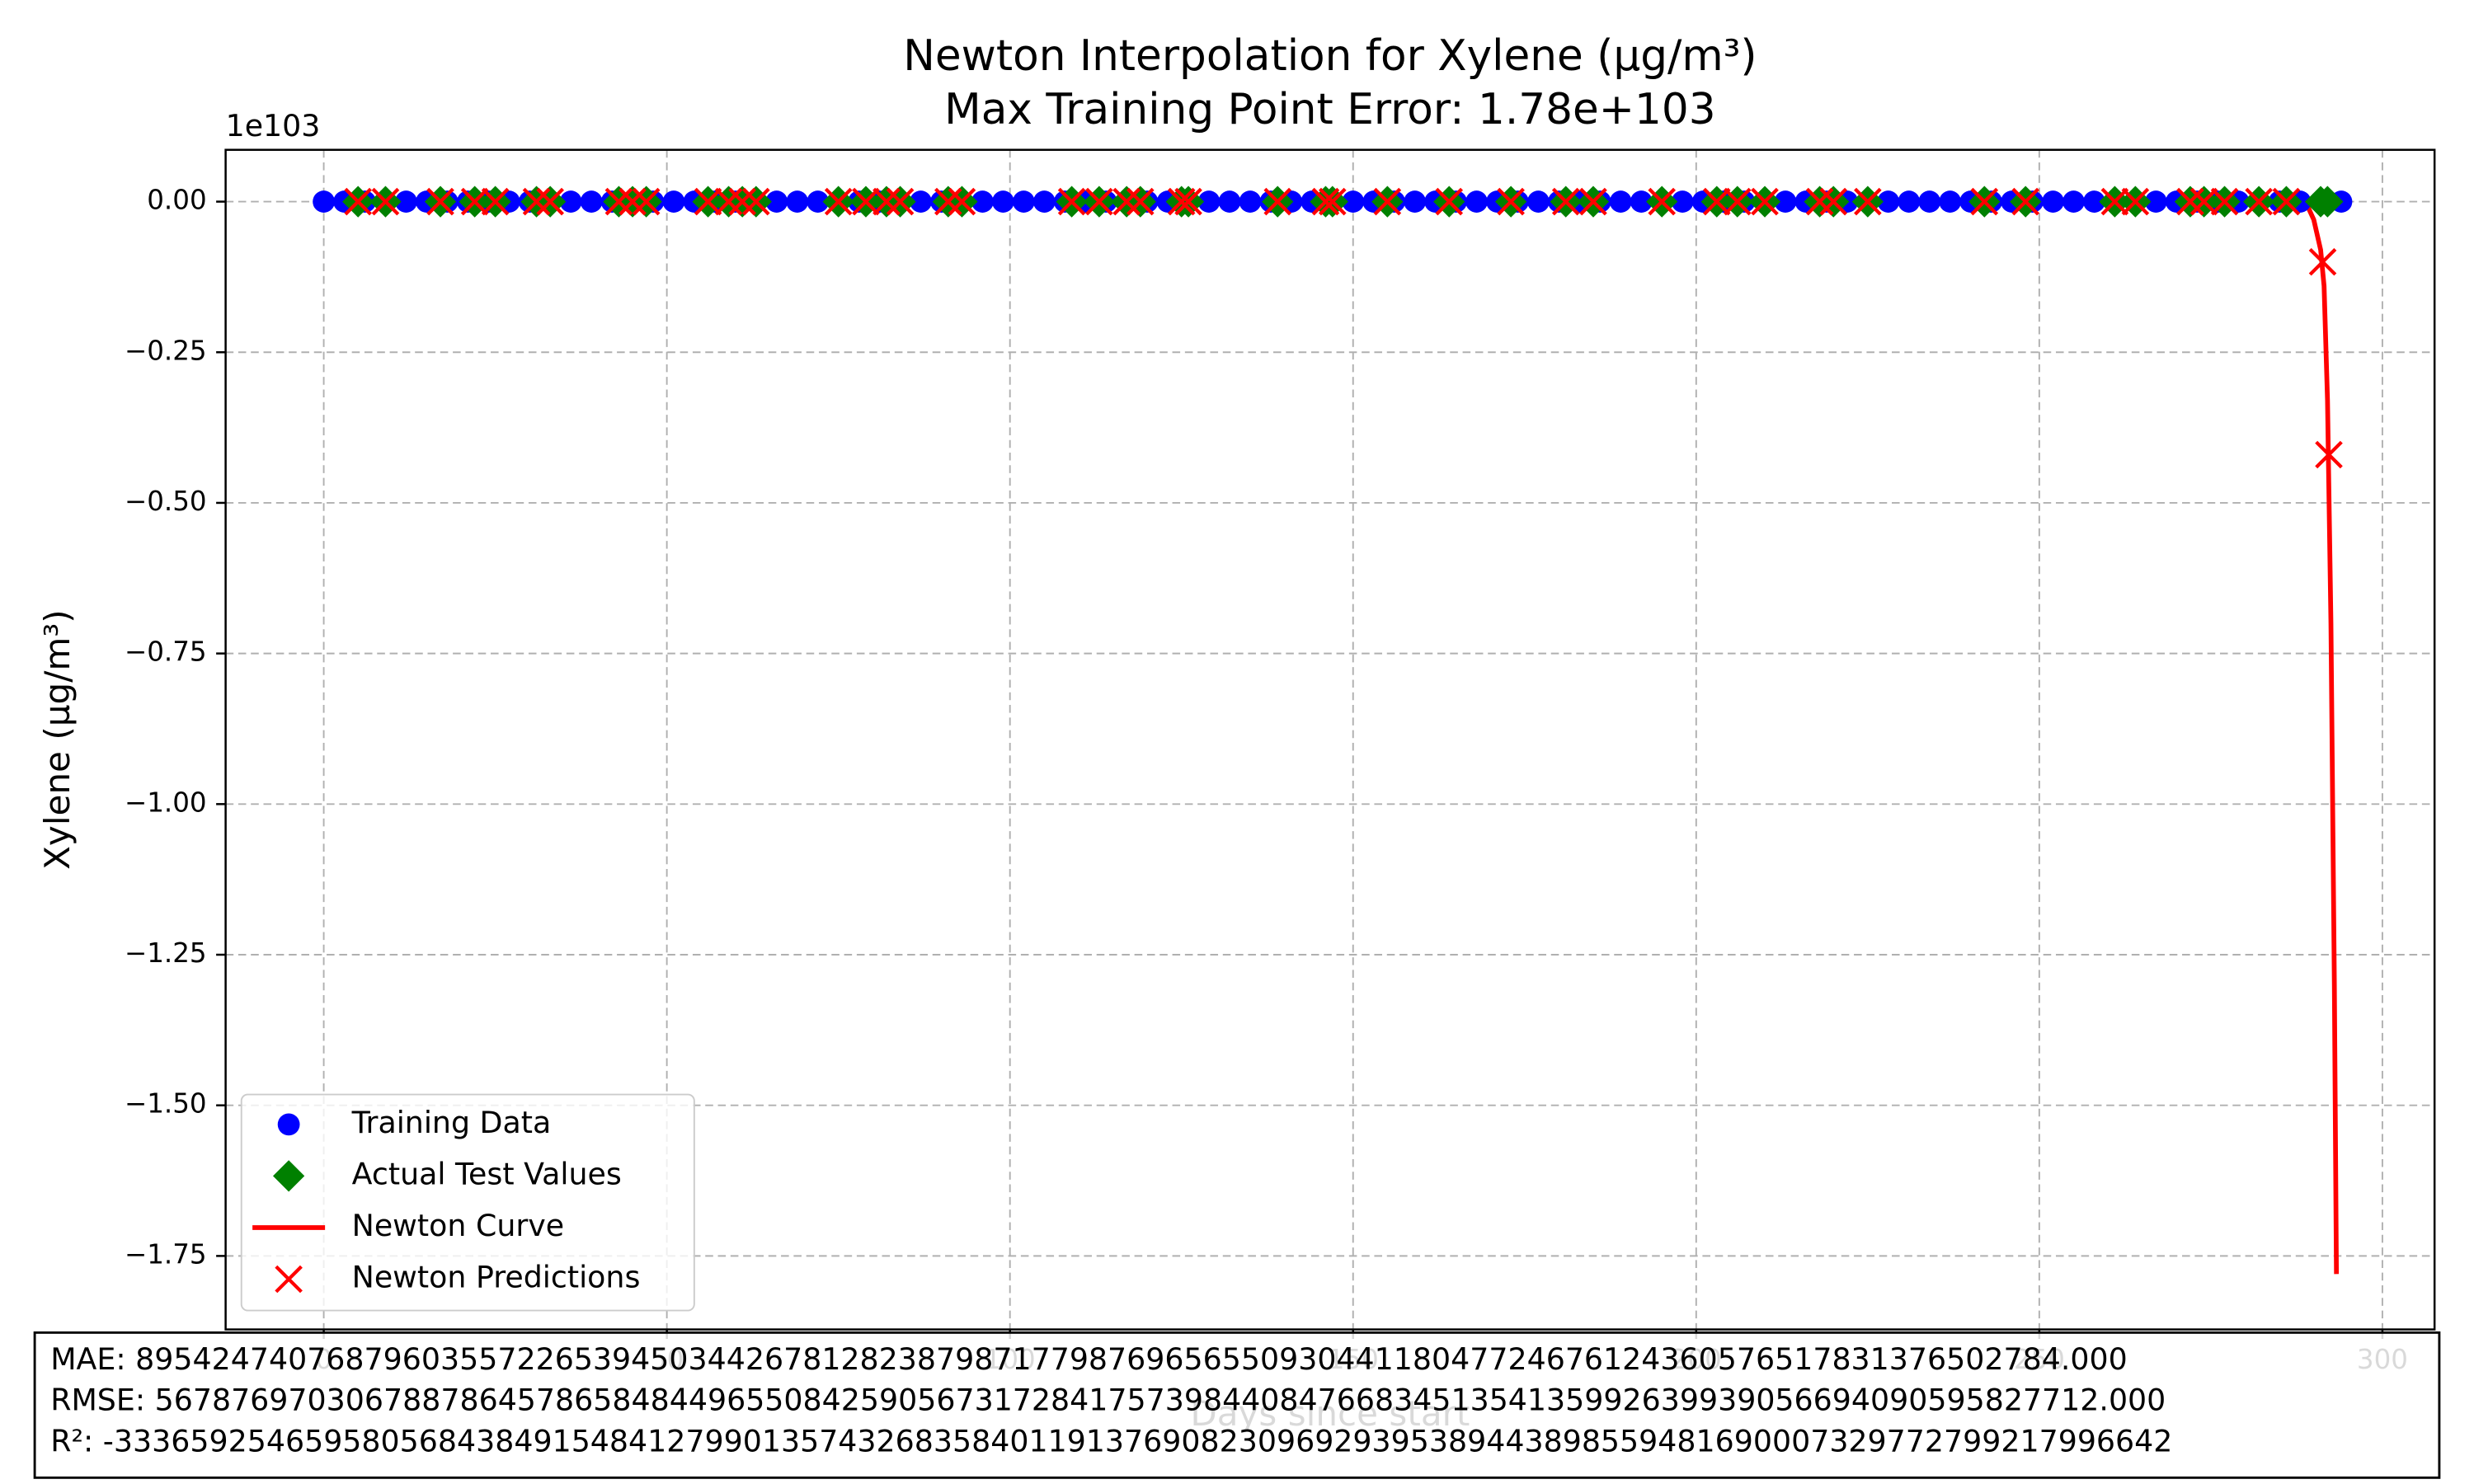 Image resolution: width=2474 pixels, height=1484 pixels. I want to click on y-tick-label: −0.25, so click(166, 350).